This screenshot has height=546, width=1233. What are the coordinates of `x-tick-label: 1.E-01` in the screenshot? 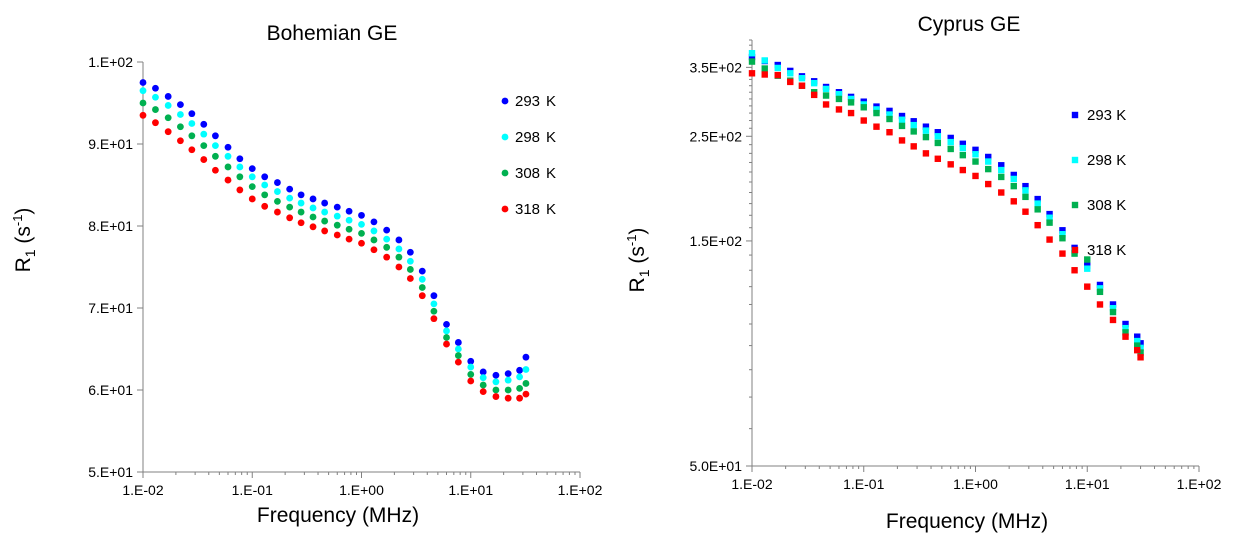 It's located at (252, 490).